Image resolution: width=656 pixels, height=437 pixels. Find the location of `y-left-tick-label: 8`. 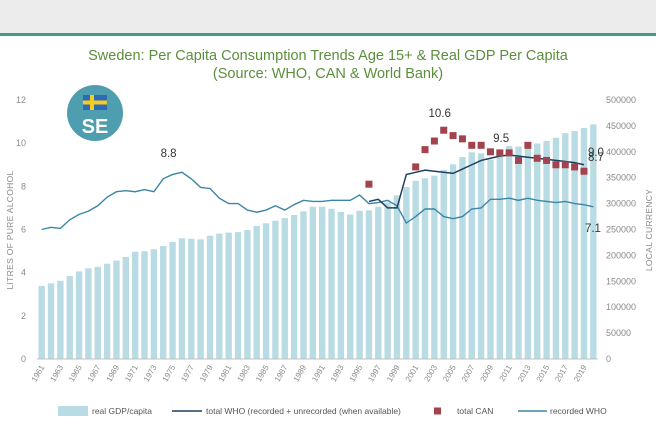

y-left-tick-label: 8 is located at coordinates (23, 186).